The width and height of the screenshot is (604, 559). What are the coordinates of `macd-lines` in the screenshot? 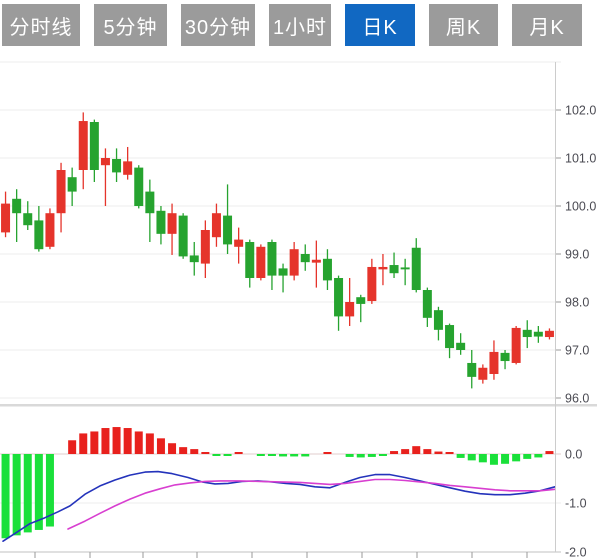 It's located at (279, 506).